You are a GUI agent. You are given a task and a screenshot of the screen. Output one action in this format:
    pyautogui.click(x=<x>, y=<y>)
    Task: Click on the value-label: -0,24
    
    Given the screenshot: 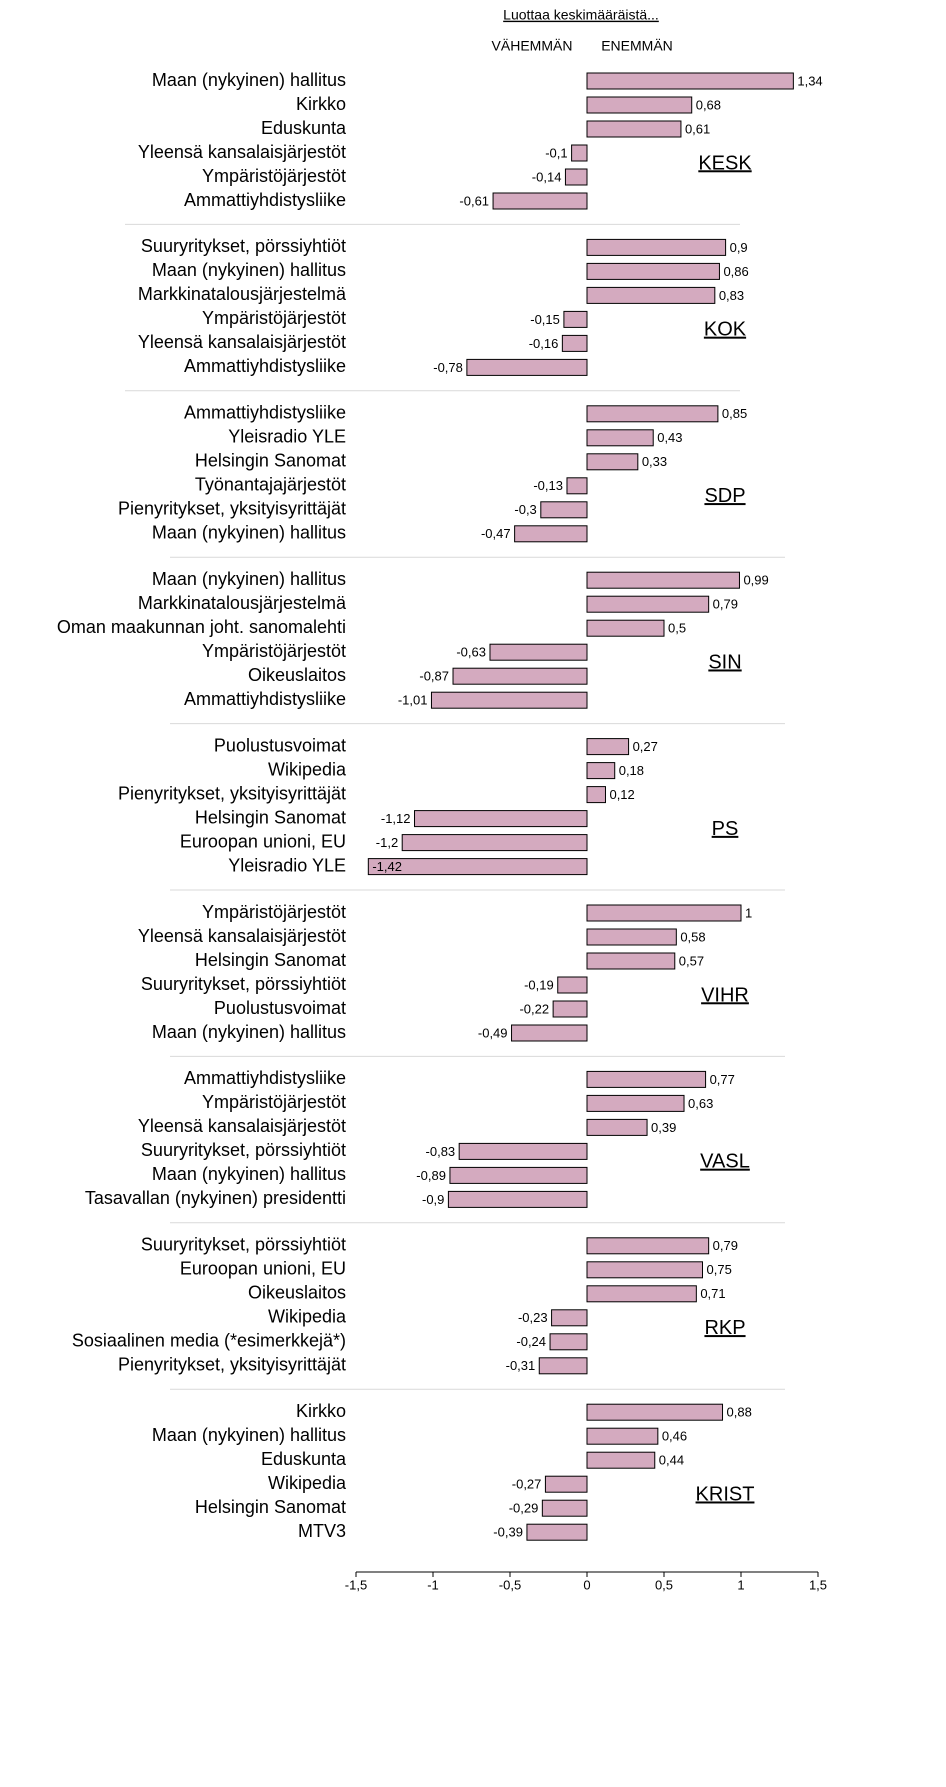 What is the action you would take?
    pyautogui.click(x=531, y=1341)
    